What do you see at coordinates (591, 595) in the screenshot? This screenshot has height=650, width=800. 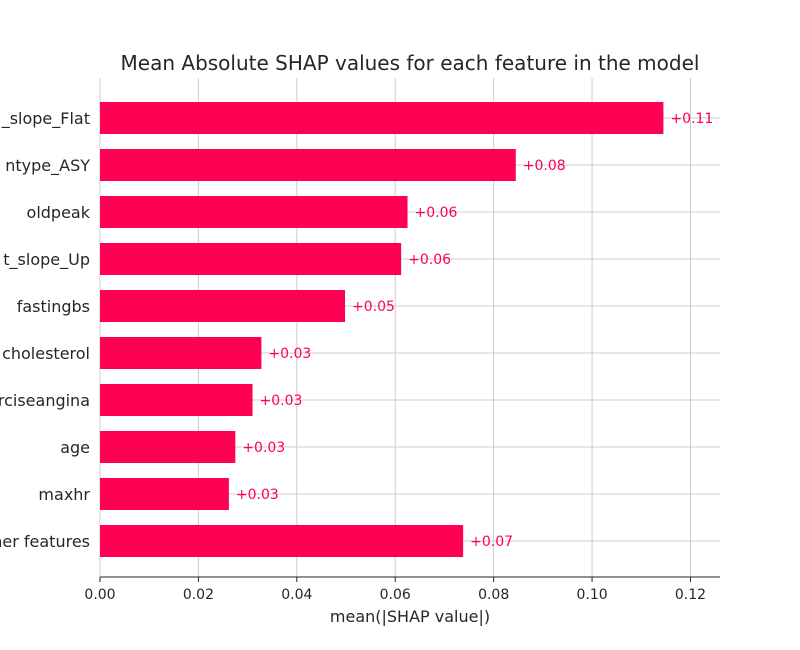 I see `x-tick-label: 0.10` at bounding box center [591, 595].